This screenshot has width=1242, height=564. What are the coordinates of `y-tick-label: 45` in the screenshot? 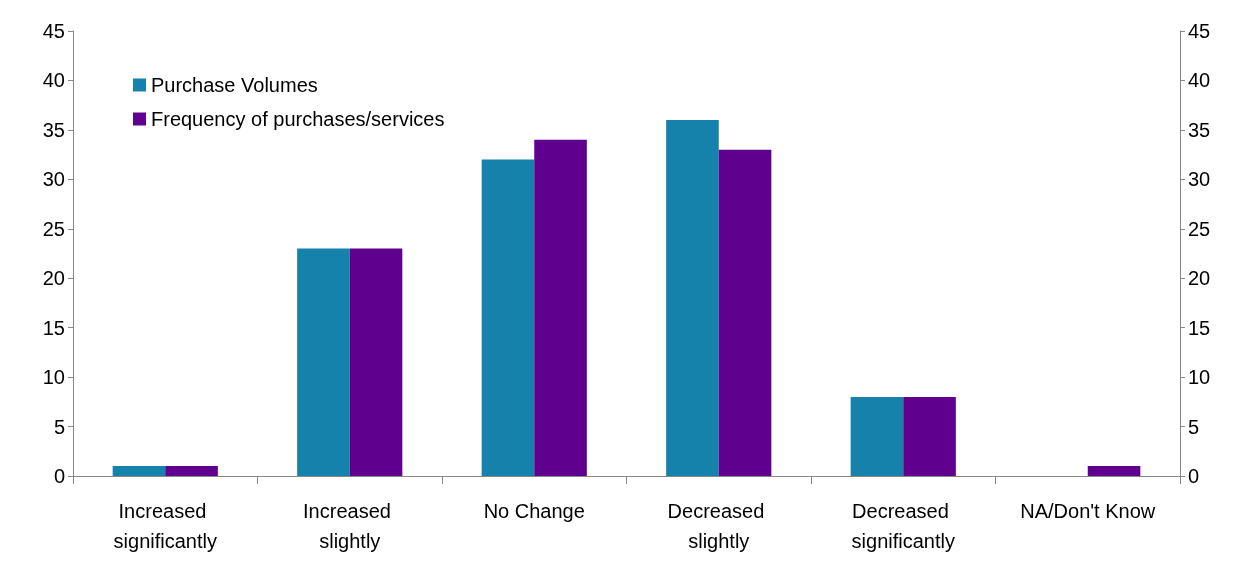 It's located at (53, 31).